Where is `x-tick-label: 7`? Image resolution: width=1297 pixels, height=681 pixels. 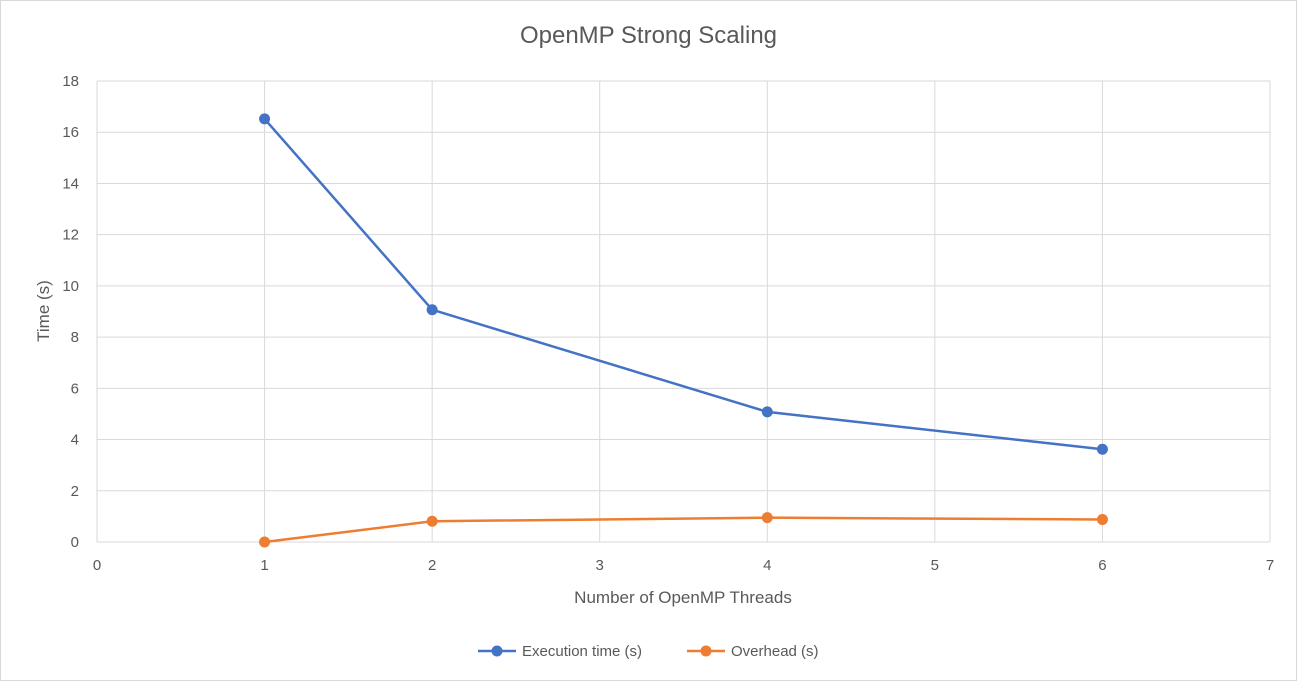 x-tick-label: 7 is located at coordinates (1270, 565).